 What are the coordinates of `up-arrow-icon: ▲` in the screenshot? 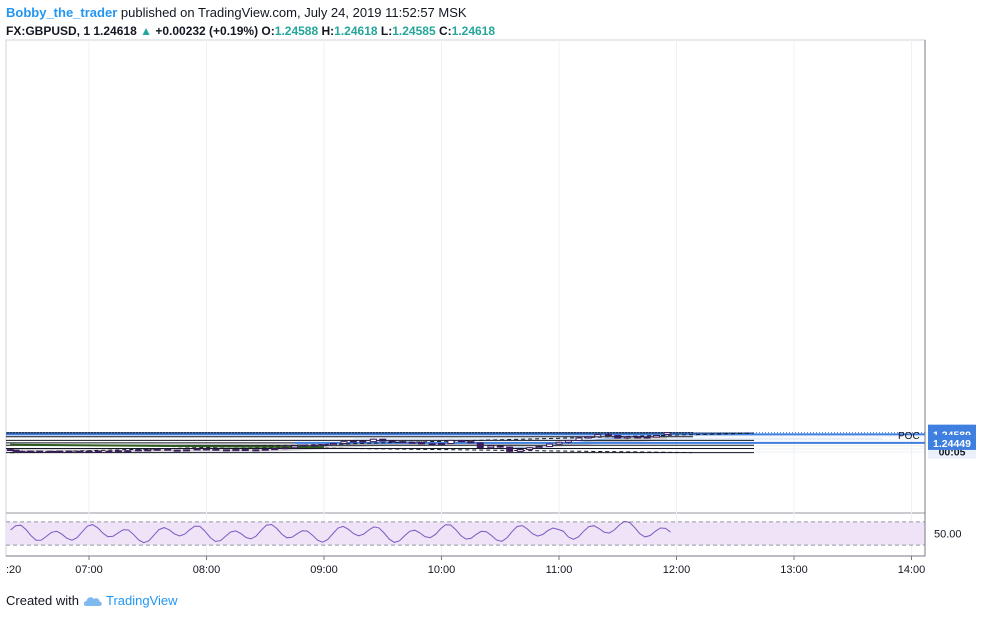 It's located at (146, 31).